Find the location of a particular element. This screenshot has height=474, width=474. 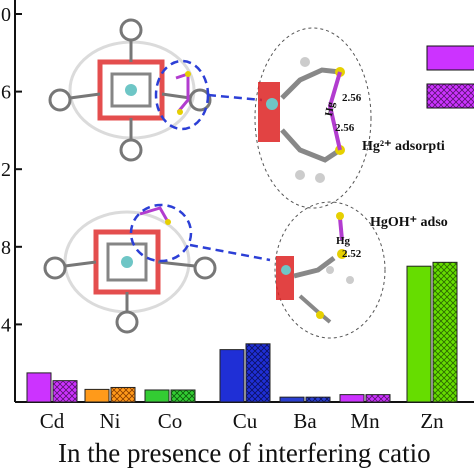

lower-zoom-illustration is located at coordinates (330, 270).